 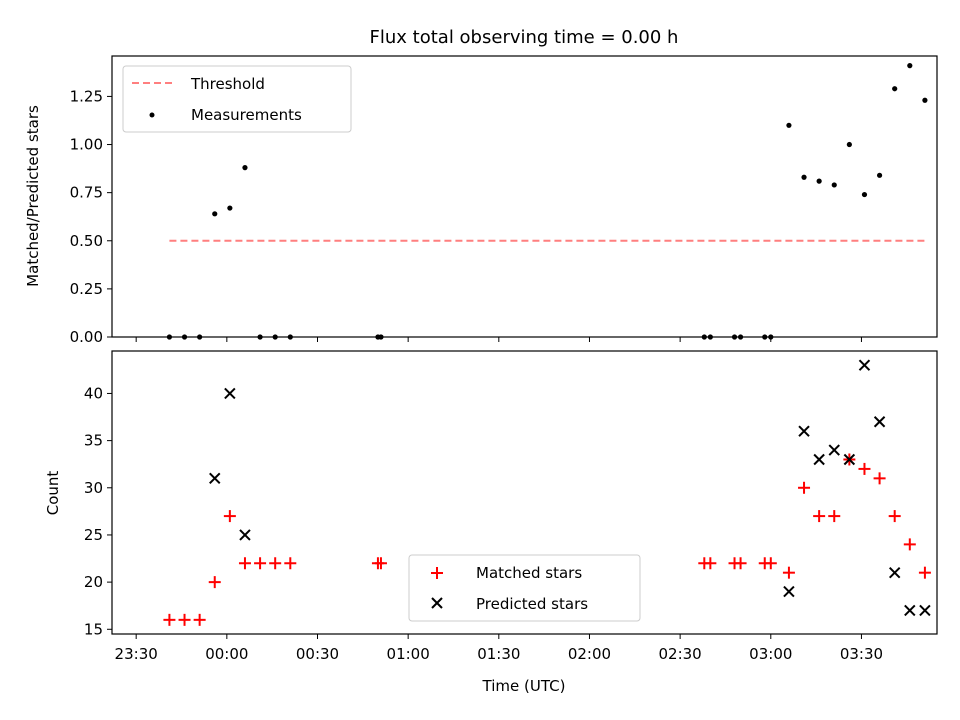 I want to click on top-y-tick-label: 0.25, so click(x=86, y=289).